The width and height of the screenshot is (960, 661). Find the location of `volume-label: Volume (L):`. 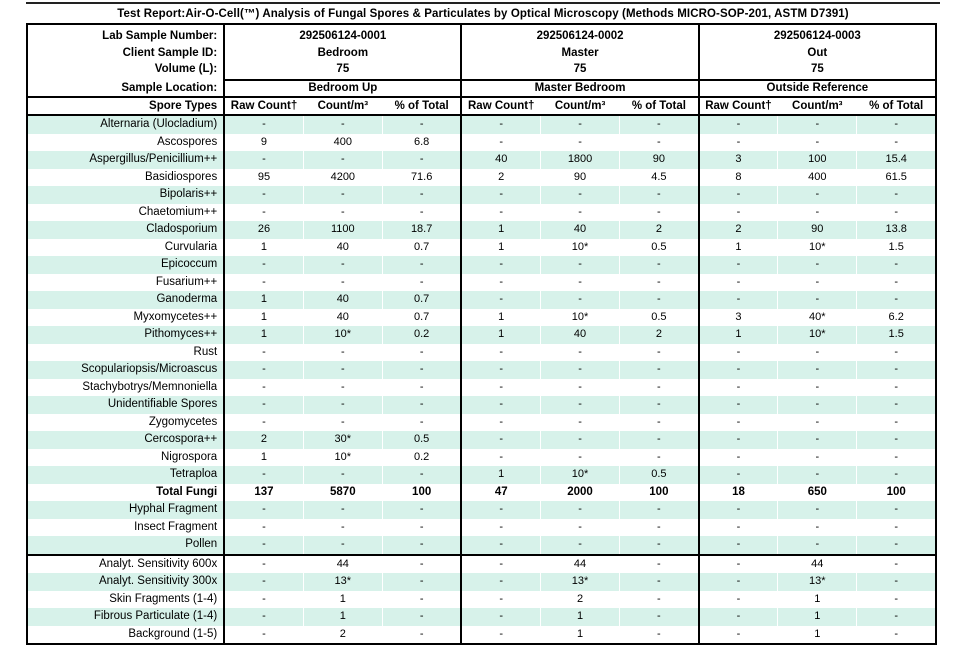

volume-label: Volume (L): is located at coordinates (186, 69).